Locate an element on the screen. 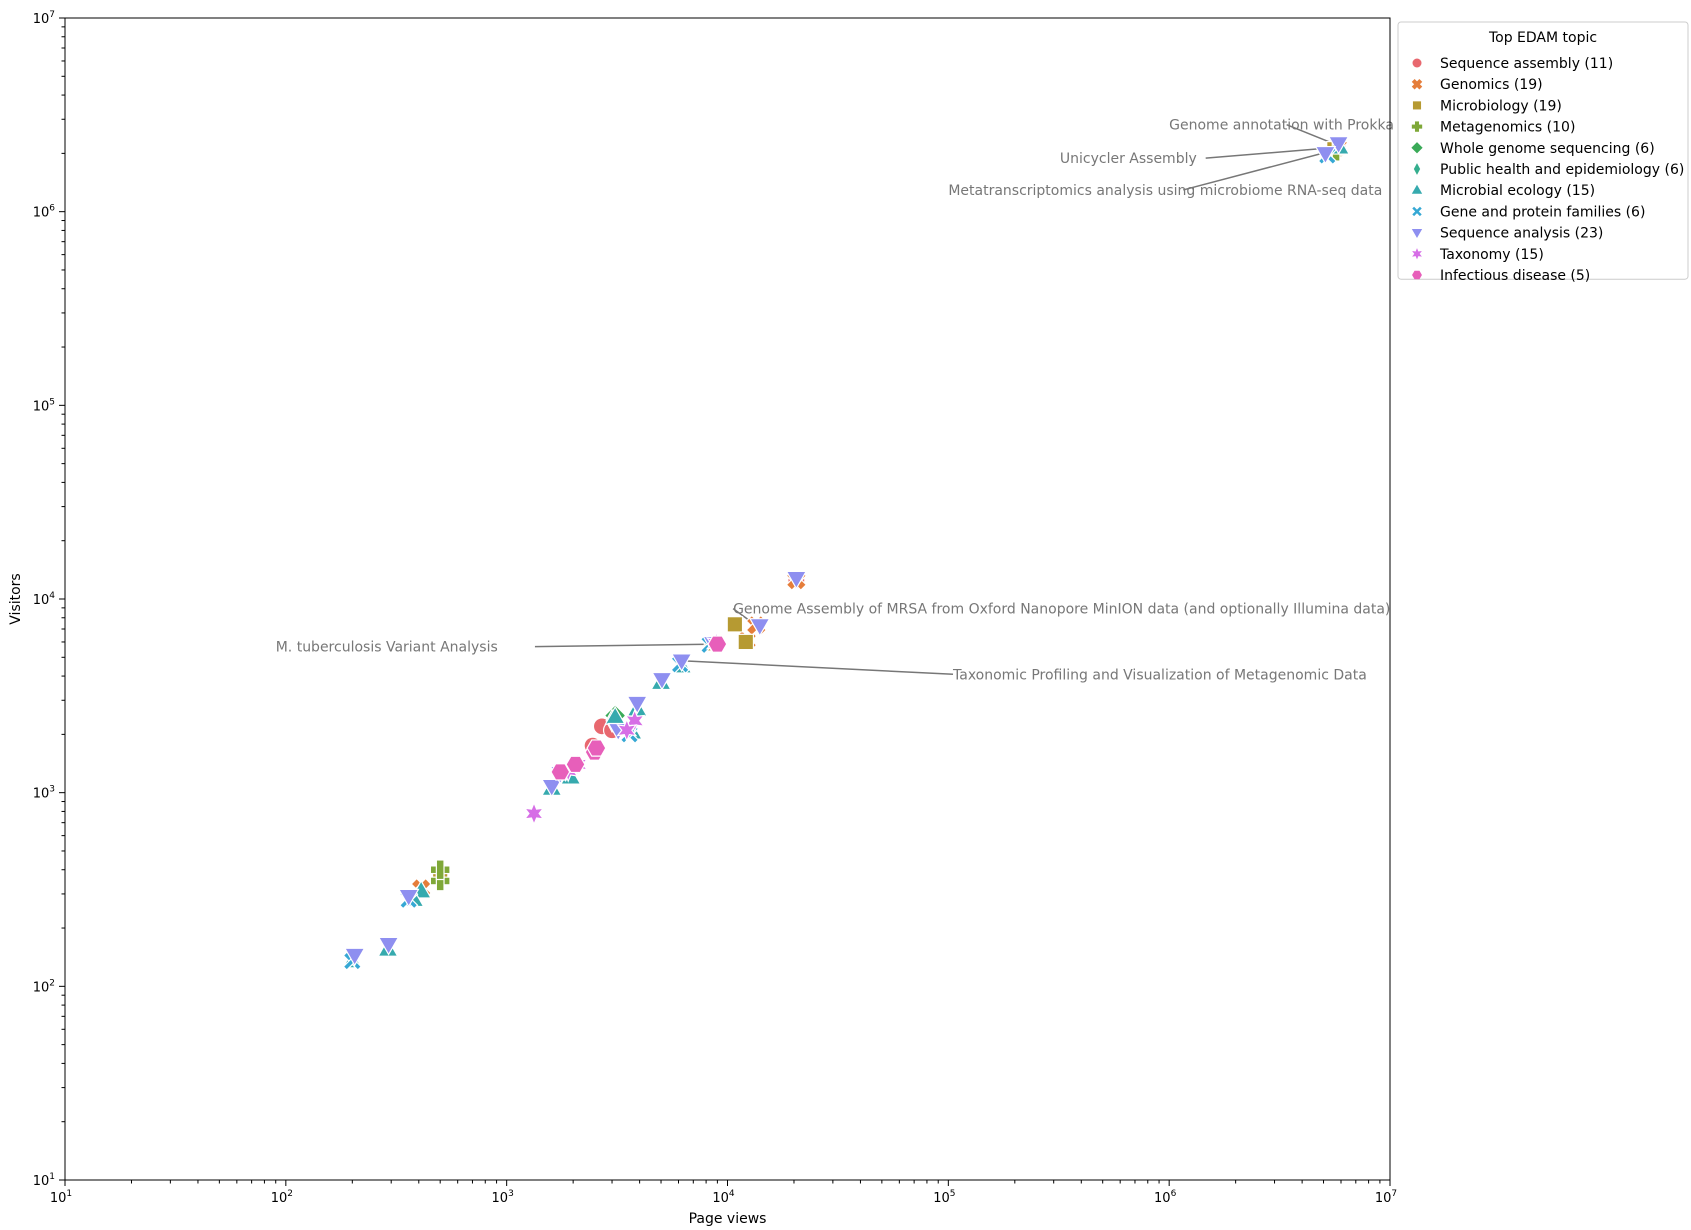  legend-label: Microbial ecology (15) is located at coordinates (1517, 191).